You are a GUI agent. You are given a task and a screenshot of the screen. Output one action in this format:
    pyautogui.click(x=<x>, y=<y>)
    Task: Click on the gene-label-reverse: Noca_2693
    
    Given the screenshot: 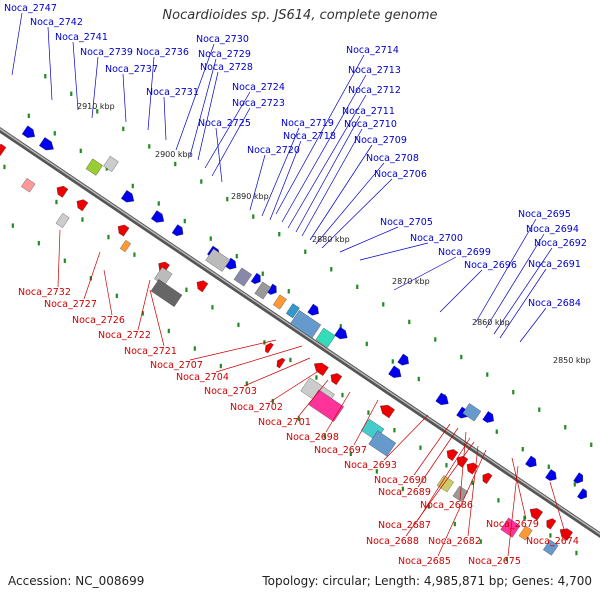 What is the action you would take?
    pyautogui.click(x=370, y=465)
    